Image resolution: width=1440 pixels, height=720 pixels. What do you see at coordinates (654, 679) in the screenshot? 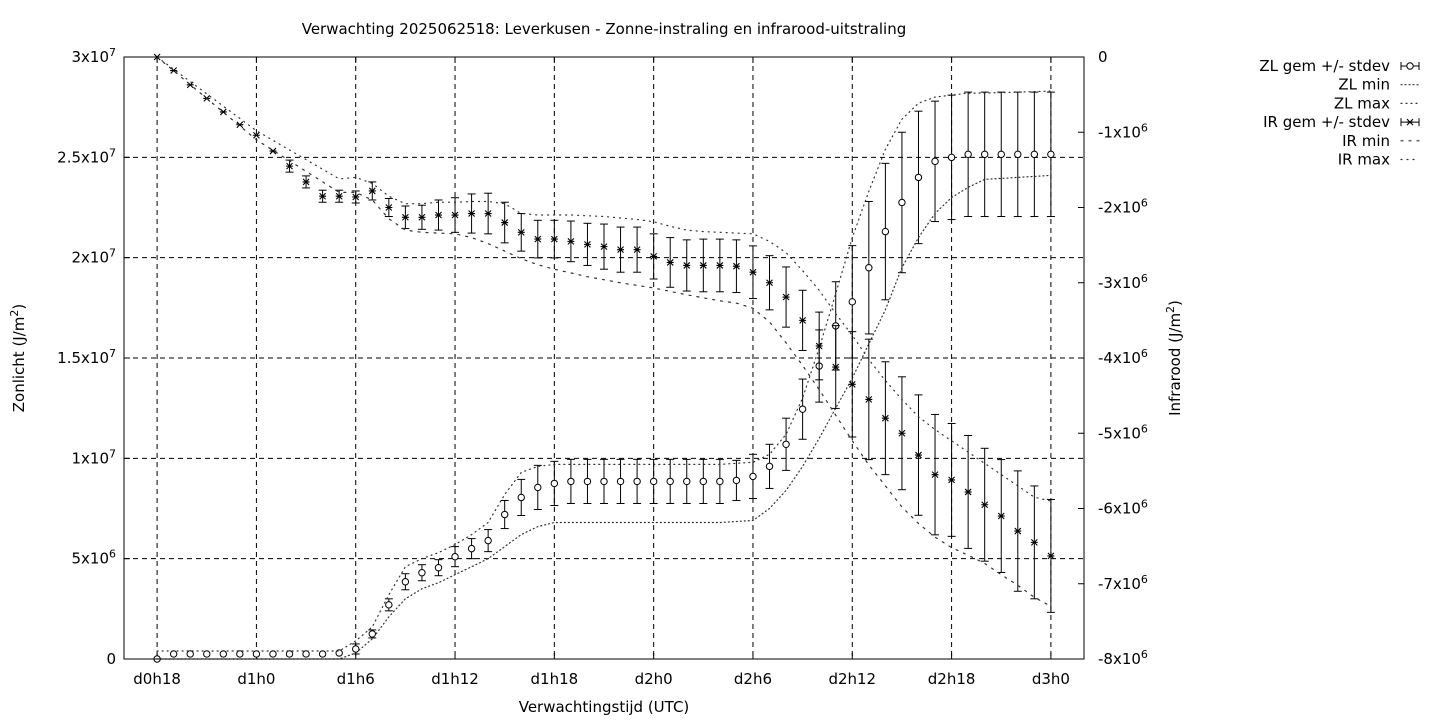
I see `x-tick-label: d2h0` at bounding box center [654, 679].